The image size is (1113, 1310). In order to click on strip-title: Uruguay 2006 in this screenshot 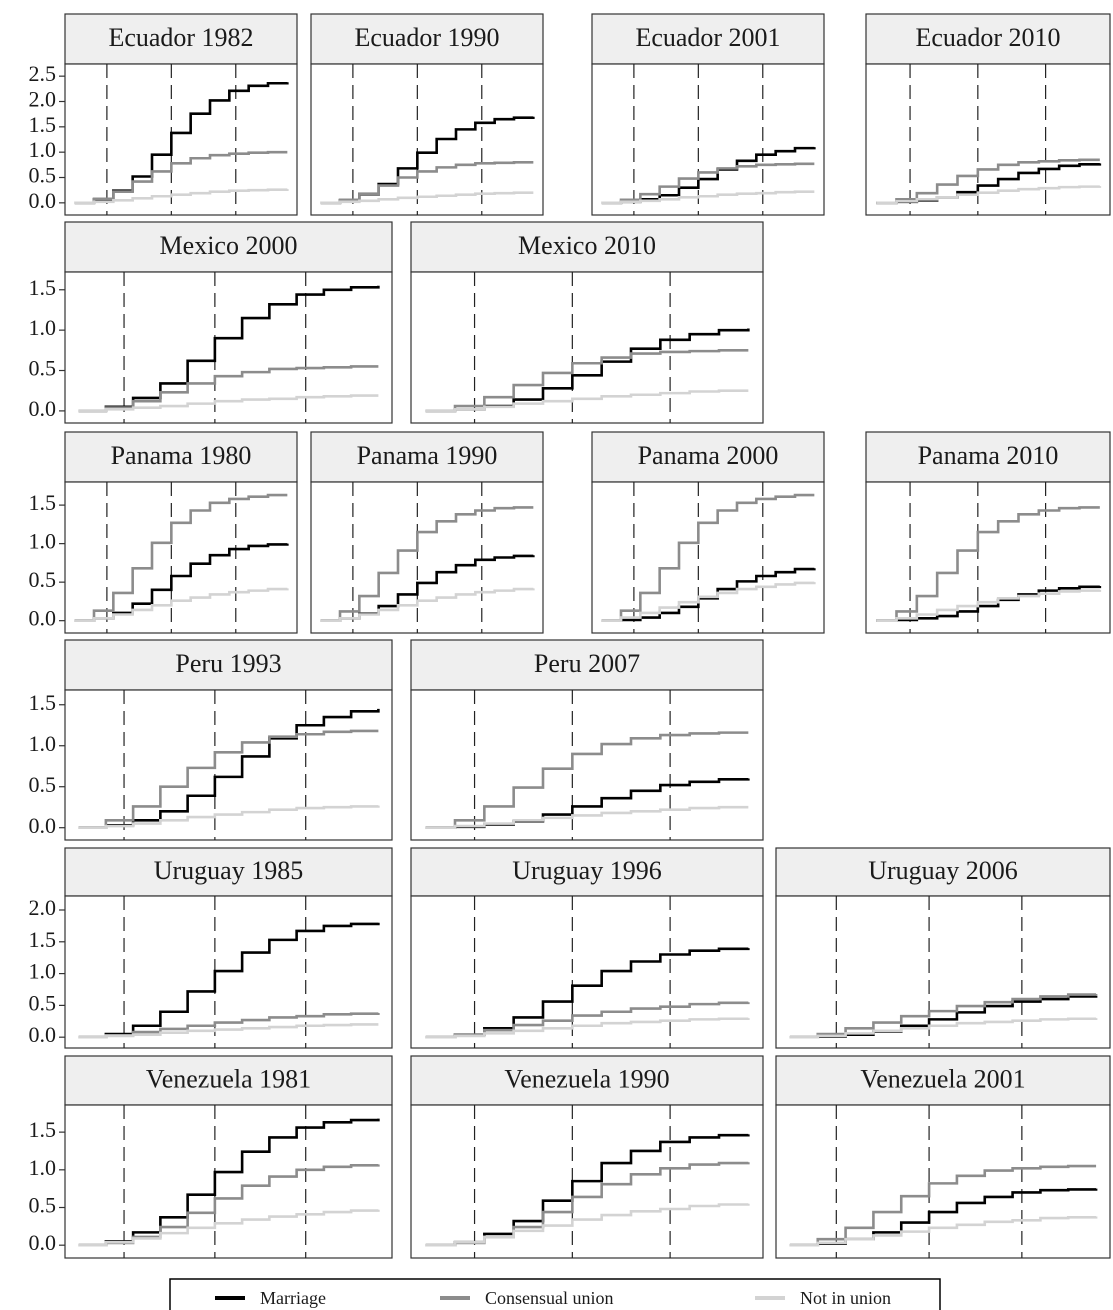, I will do `click(942, 870)`.